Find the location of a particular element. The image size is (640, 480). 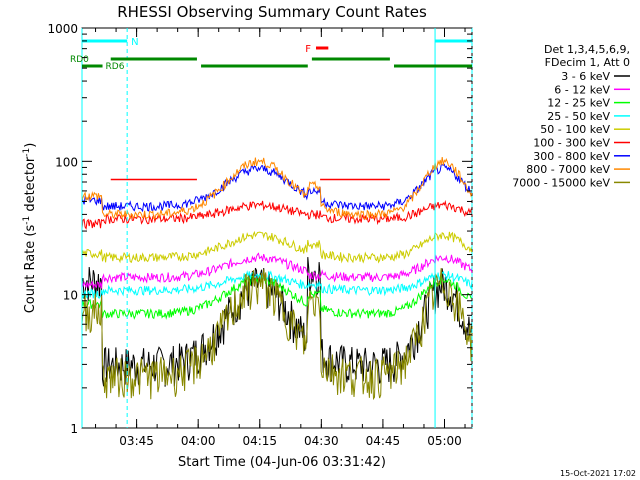

y-tick-label: 1000 is located at coordinates (62, 29).